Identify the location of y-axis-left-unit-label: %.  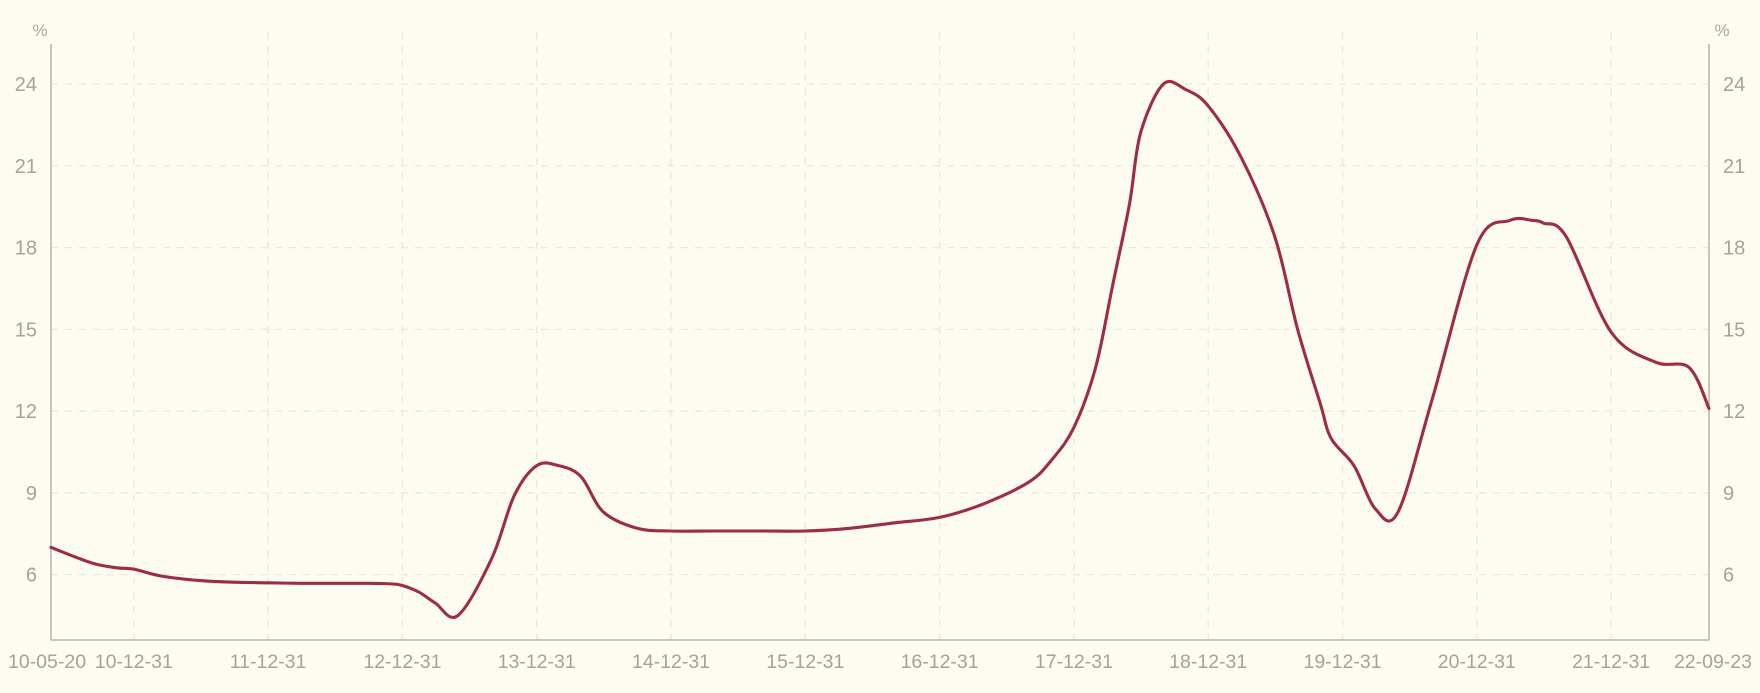
(39, 30).